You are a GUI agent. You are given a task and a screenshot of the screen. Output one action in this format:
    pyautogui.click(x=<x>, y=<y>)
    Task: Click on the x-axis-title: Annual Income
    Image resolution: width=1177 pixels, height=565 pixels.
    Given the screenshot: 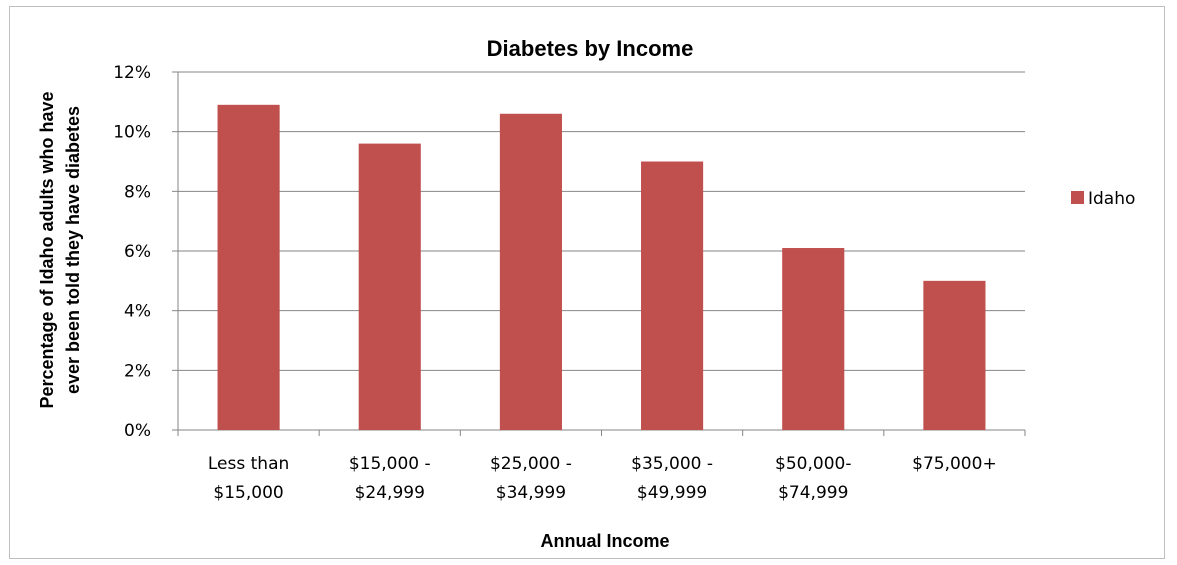 What is the action you would take?
    pyautogui.click(x=604, y=541)
    